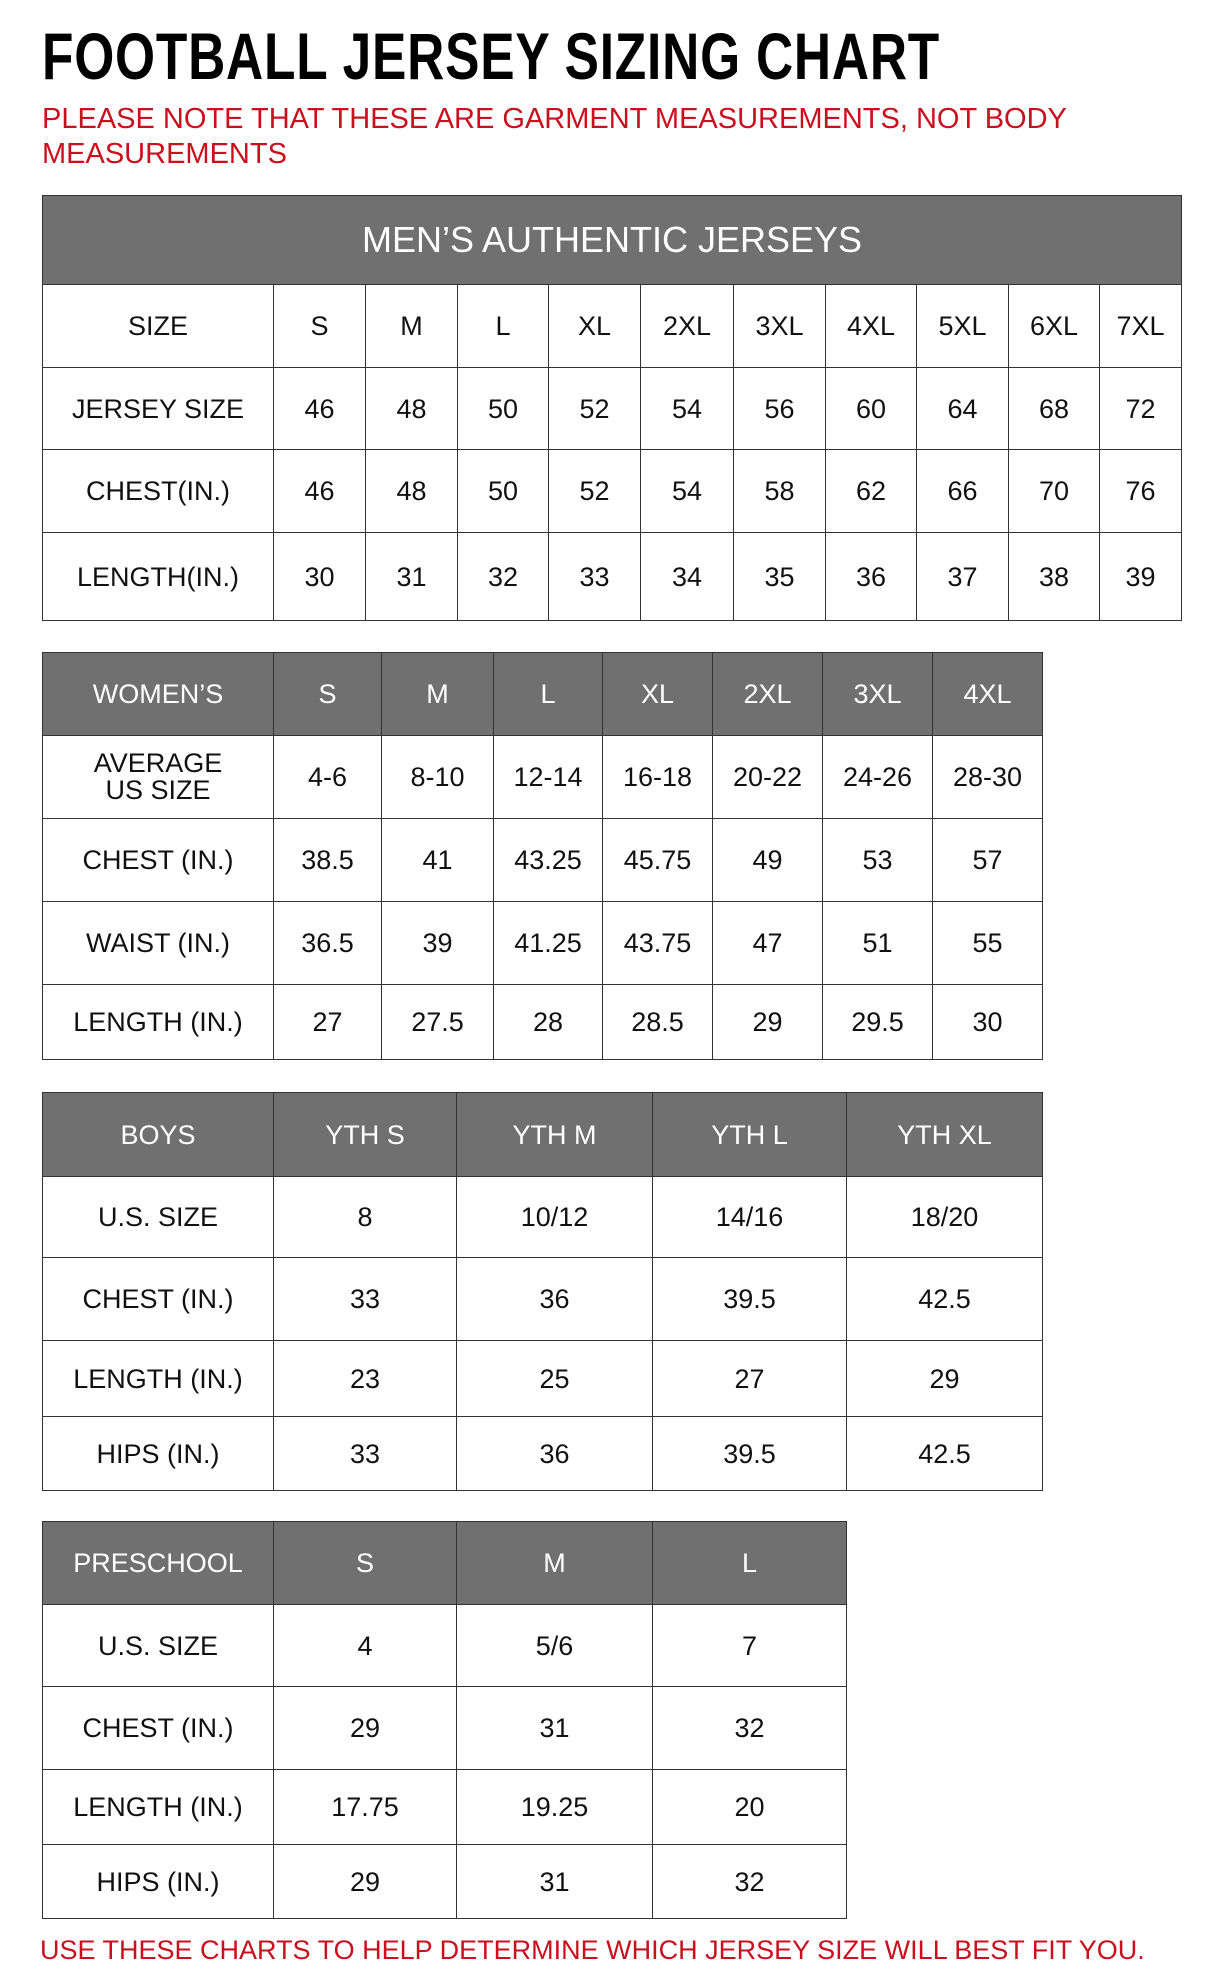 The width and height of the screenshot is (1220, 1974). Describe the element at coordinates (444, 1728) in the screenshot. I see `table-row: CHEST (IN.) 29 31 32` at that location.